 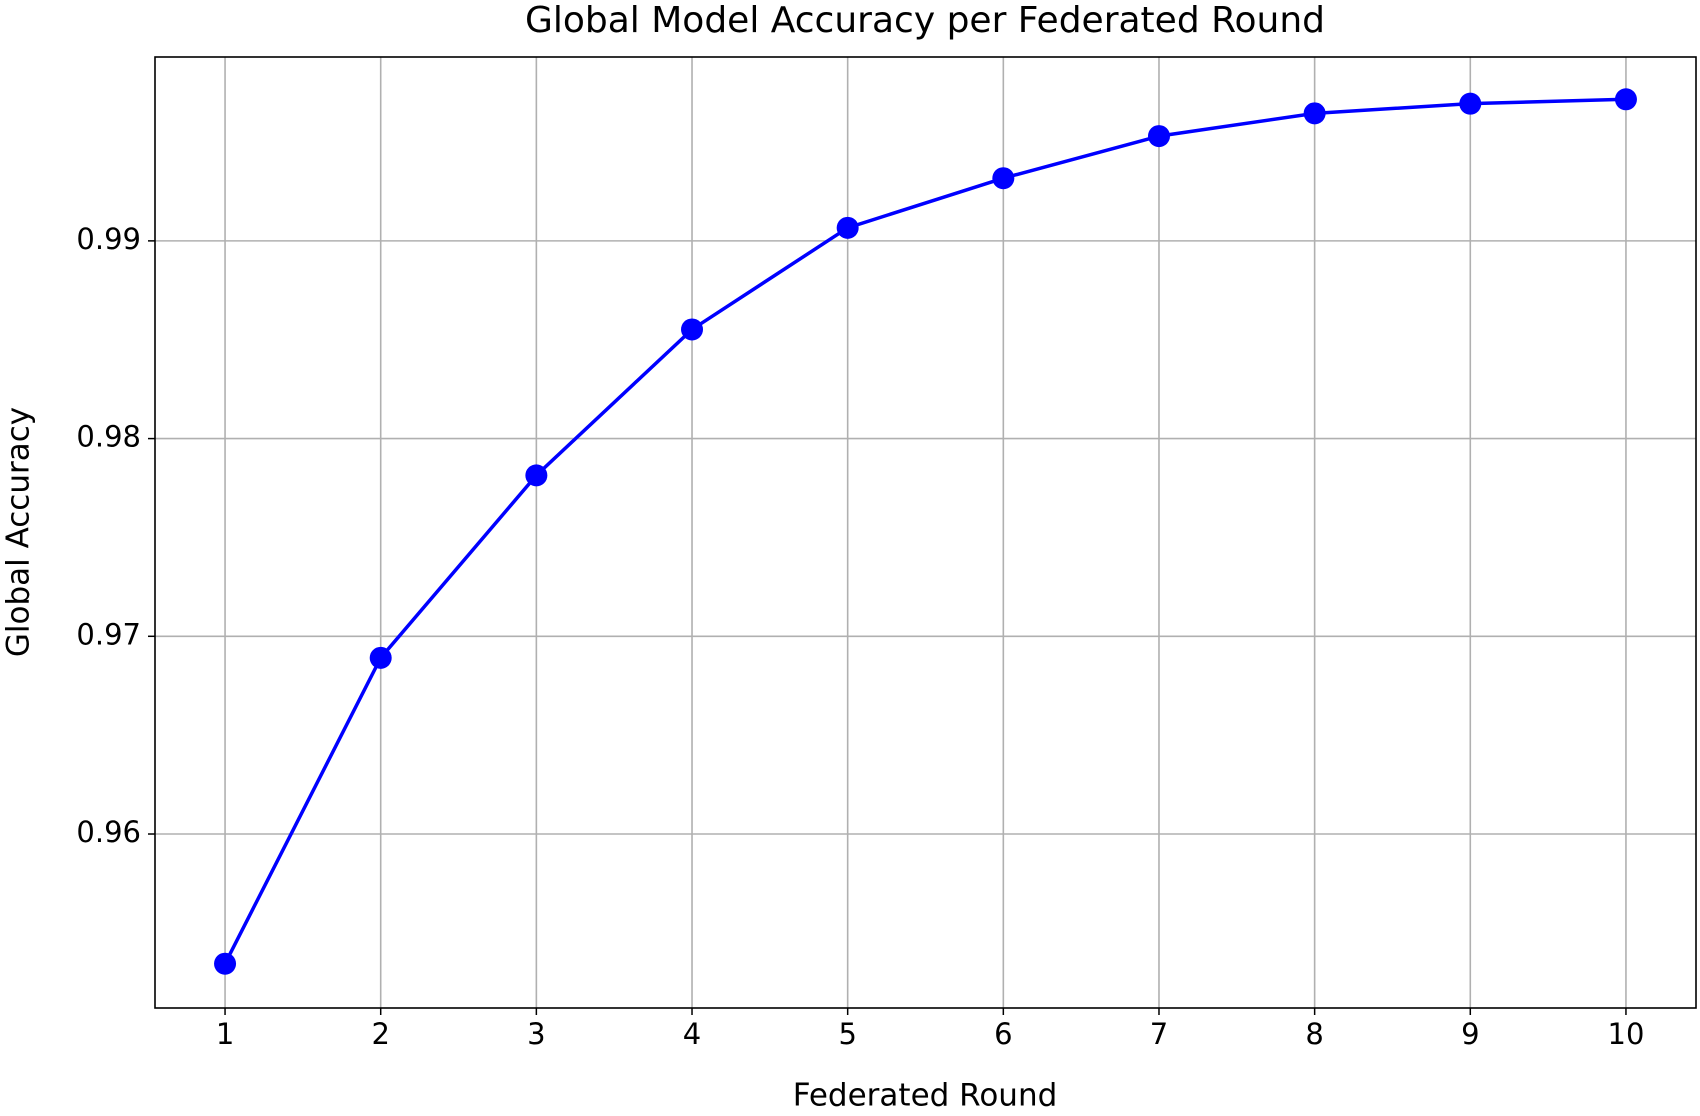 What do you see at coordinates (847, 1034) in the screenshot?
I see `x-tick-label: 5` at bounding box center [847, 1034].